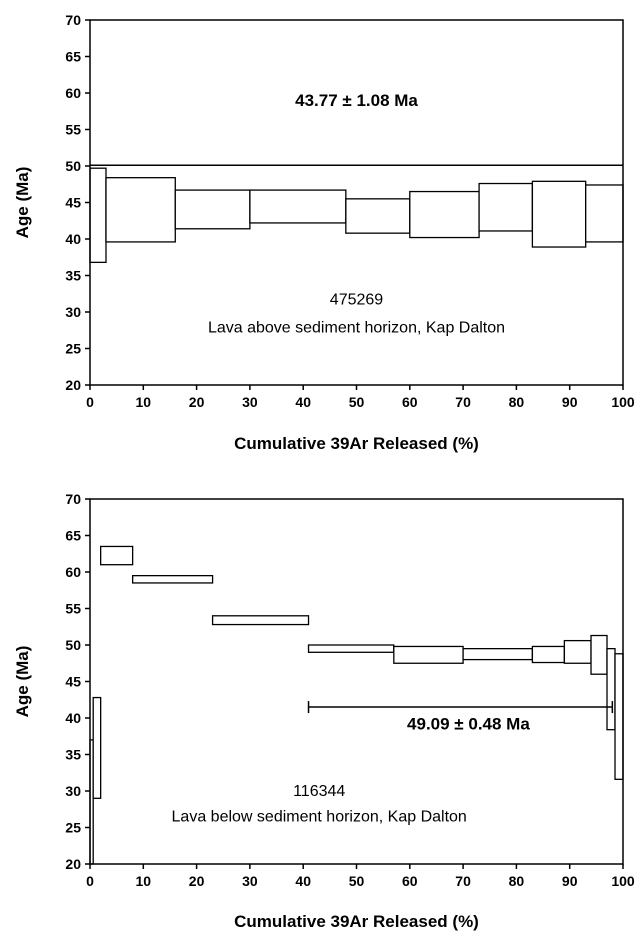  What do you see at coordinates (319, 791) in the screenshot?
I see `sample-id: 116344` at bounding box center [319, 791].